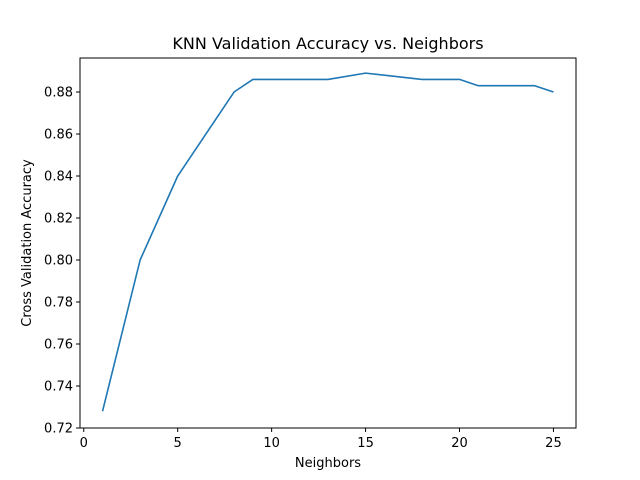 The image size is (640, 480). I want to click on y-tick-label: 0.78, so click(58, 303).